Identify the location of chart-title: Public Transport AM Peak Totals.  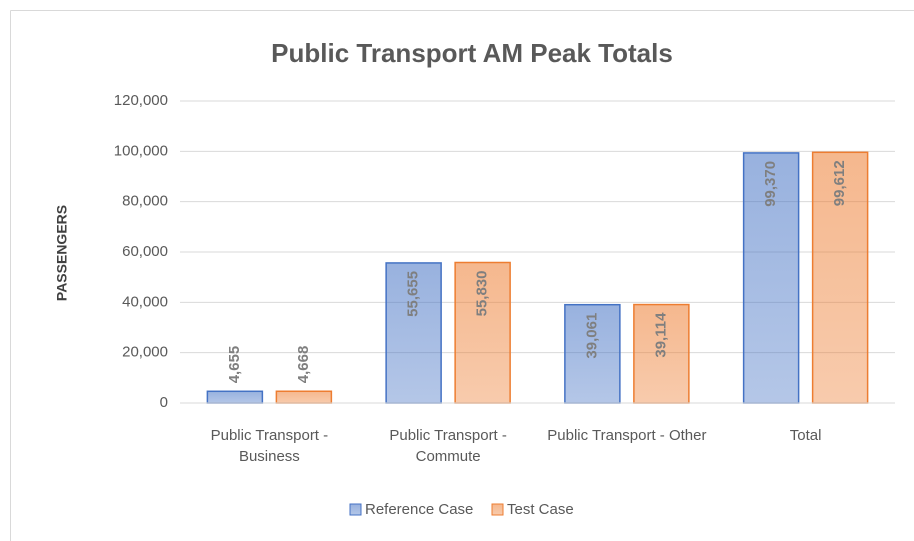
(472, 53).